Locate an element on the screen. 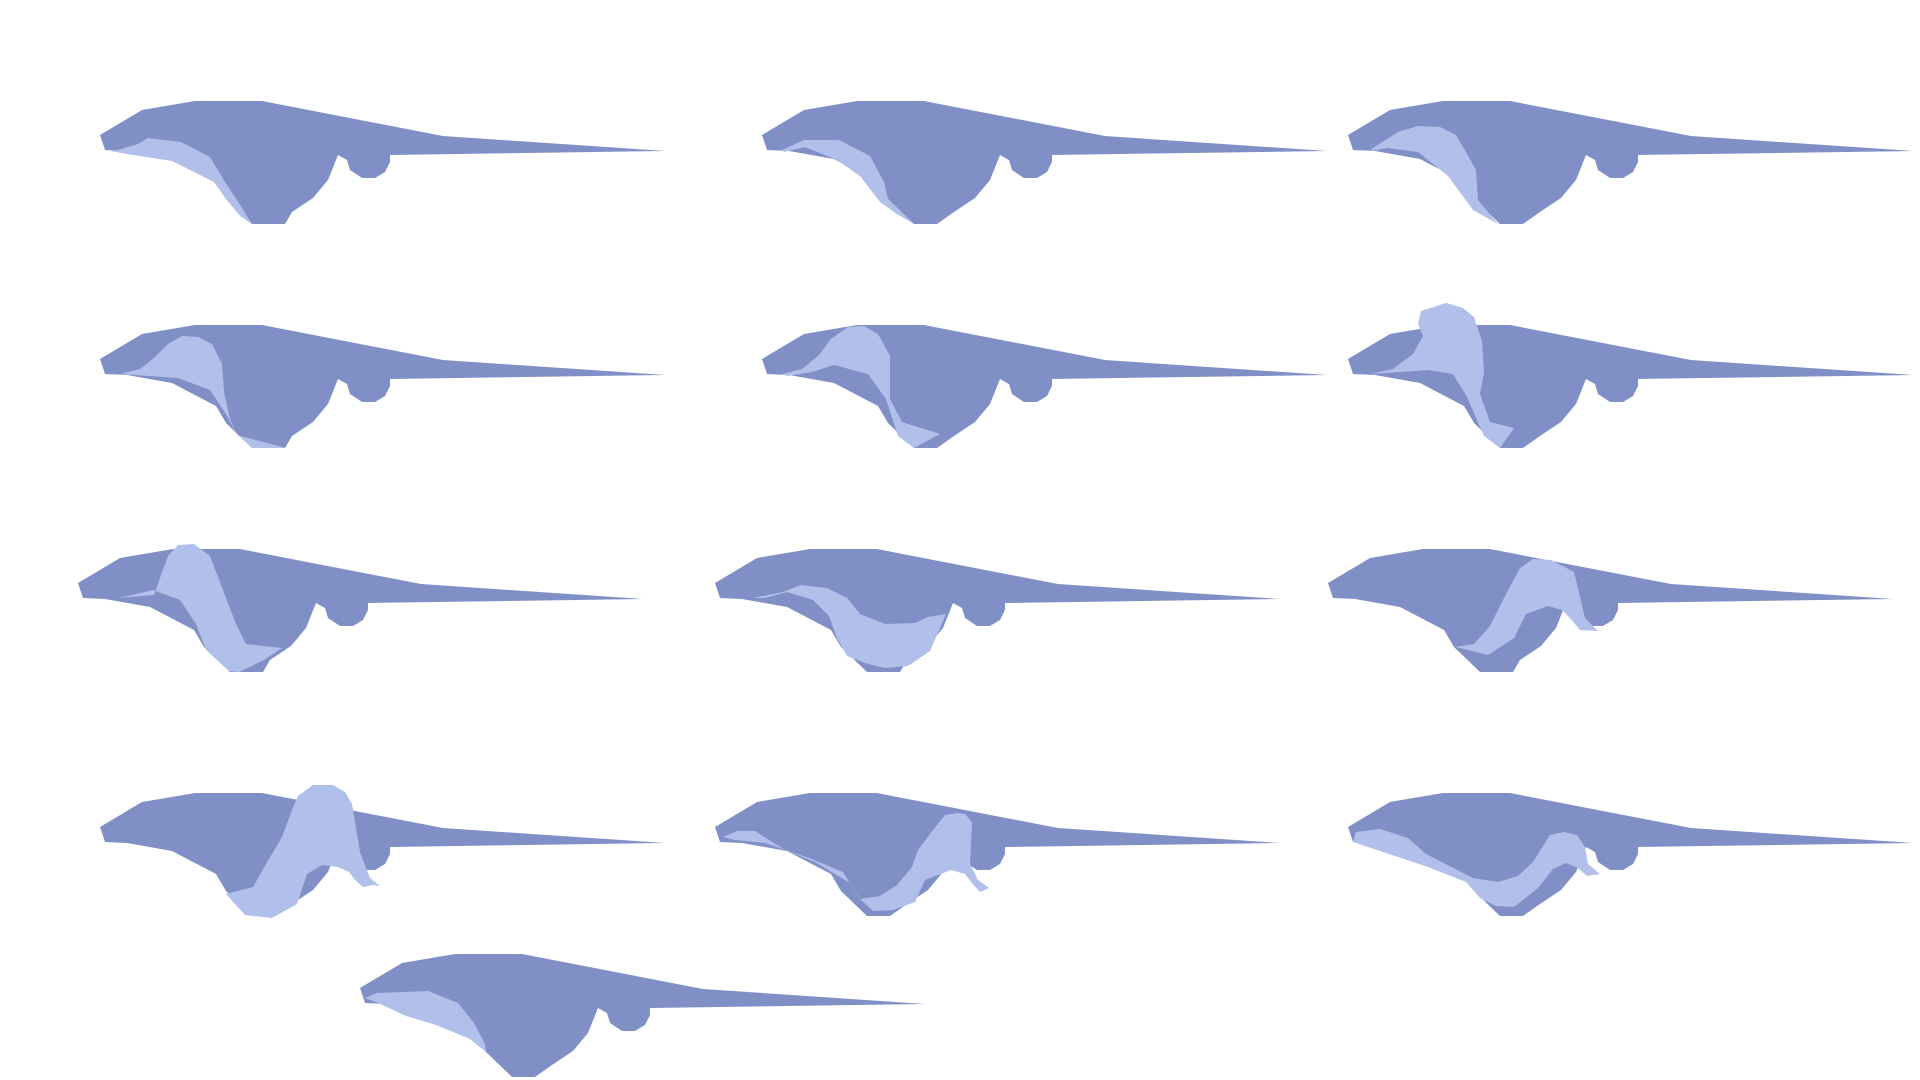 The height and width of the screenshot is (1080, 1920). panel-6-overlay-shape is located at coordinates (1442, 375).